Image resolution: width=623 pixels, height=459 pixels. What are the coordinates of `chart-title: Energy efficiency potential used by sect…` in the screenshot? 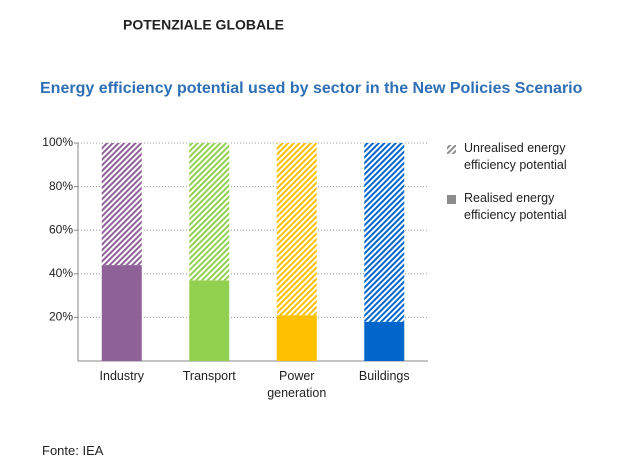 It's located at (311, 88).